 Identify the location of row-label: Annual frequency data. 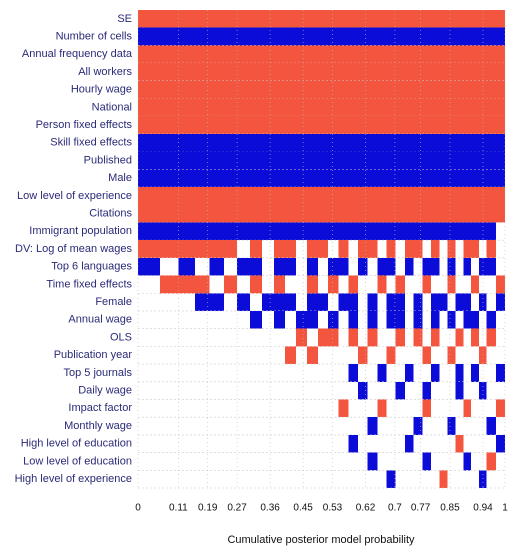
(77, 54).